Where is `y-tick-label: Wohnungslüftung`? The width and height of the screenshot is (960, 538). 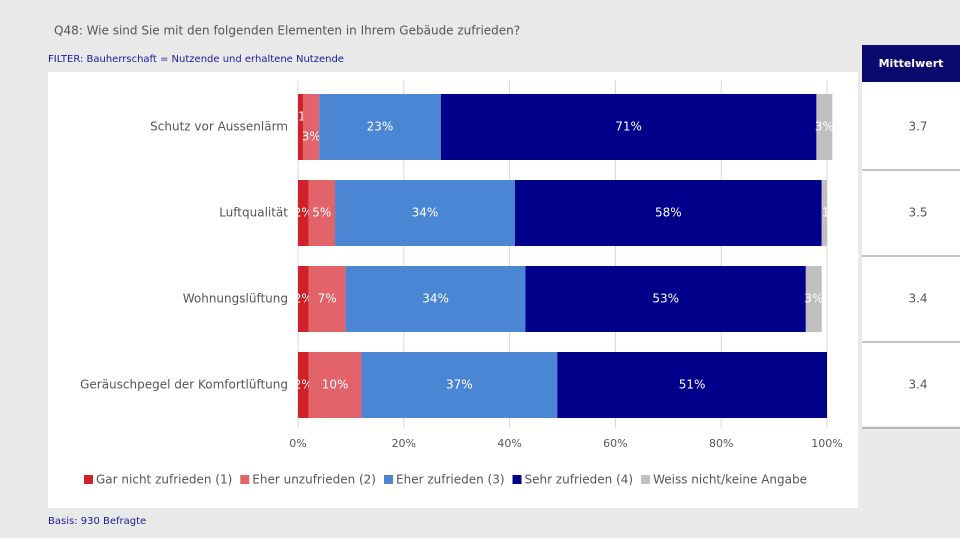
y-tick-label: Wohnungslüftung is located at coordinates (235, 299).